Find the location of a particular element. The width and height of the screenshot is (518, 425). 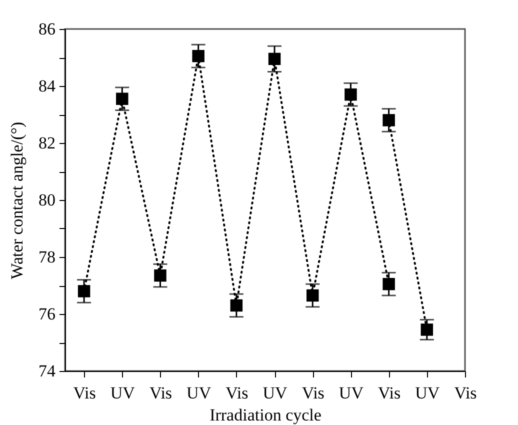

y-axis-title: Water contact angle/(°) is located at coordinates (17, 201).